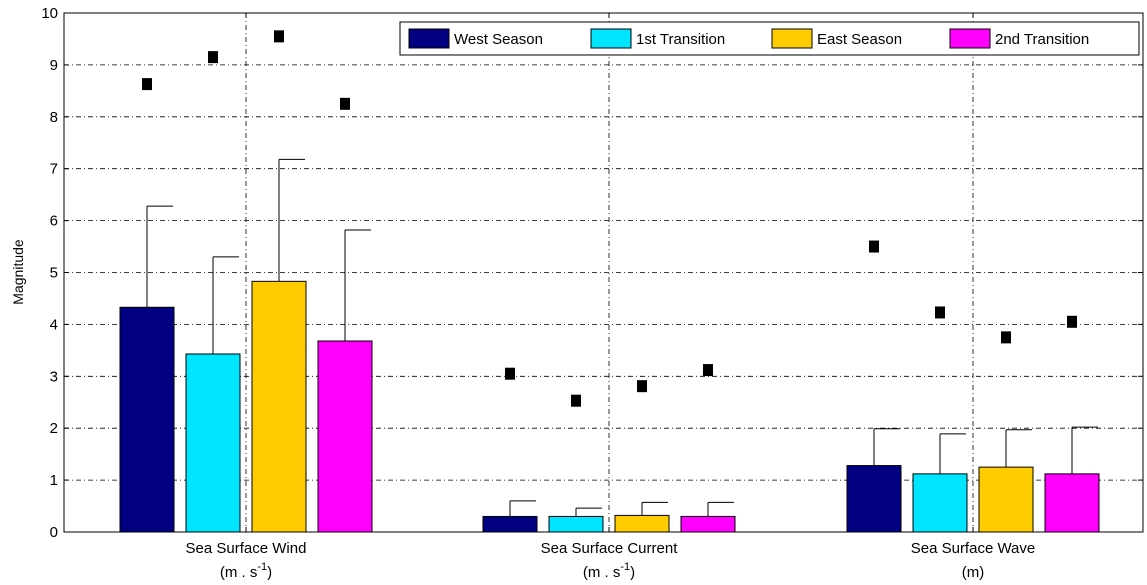  What do you see at coordinates (54, 428) in the screenshot?
I see `y-tick-label: 2` at bounding box center [54, 428].